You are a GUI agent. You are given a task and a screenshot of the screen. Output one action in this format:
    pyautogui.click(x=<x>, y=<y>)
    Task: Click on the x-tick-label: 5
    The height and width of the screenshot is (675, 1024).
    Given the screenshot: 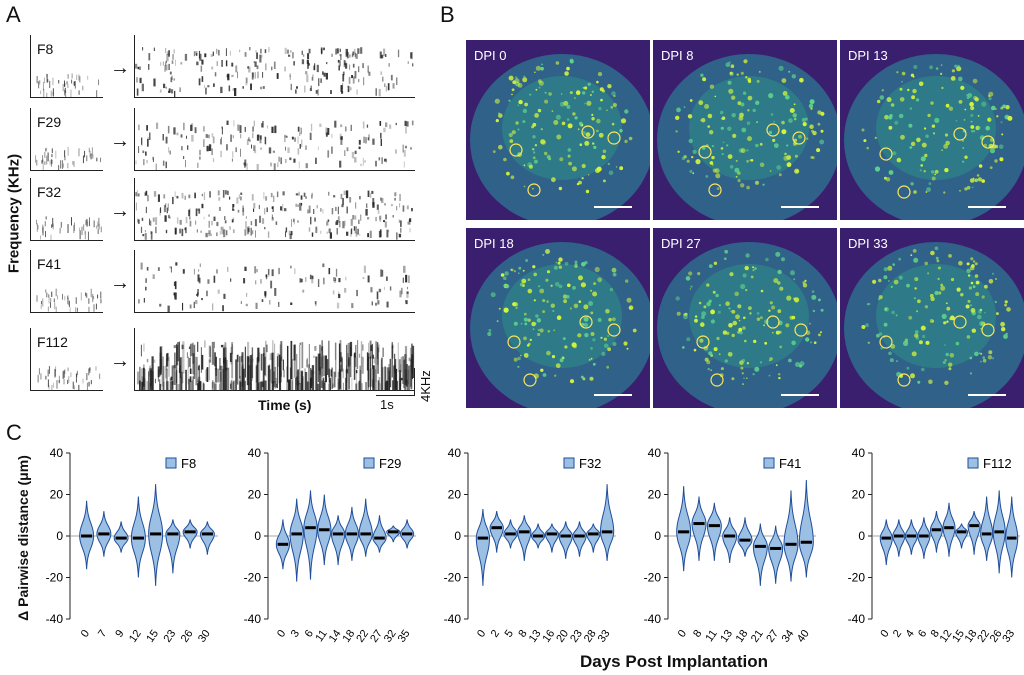 What is the action you would take?
    pyautogui.click(x=509, y=634)
    